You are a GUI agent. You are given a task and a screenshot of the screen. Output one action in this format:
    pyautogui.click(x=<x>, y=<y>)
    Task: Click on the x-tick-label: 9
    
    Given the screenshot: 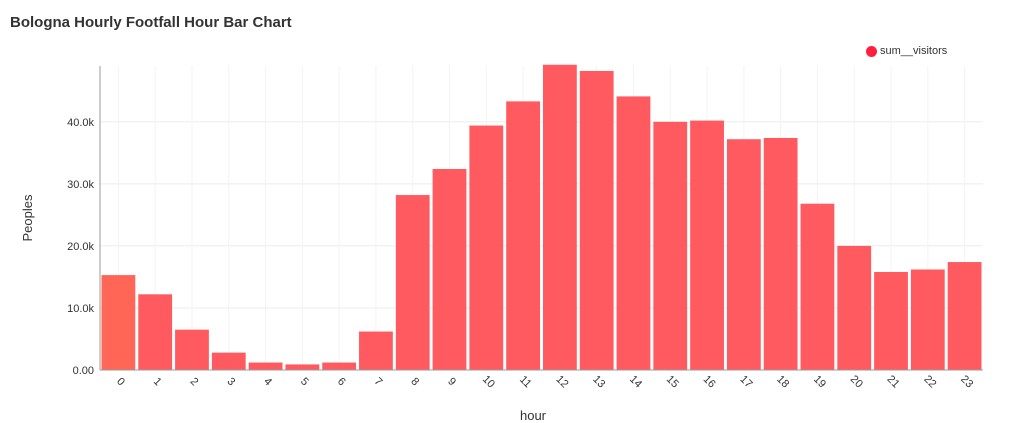 What is the action you would take?
    pyautogui.click(x=451, y=381)
    